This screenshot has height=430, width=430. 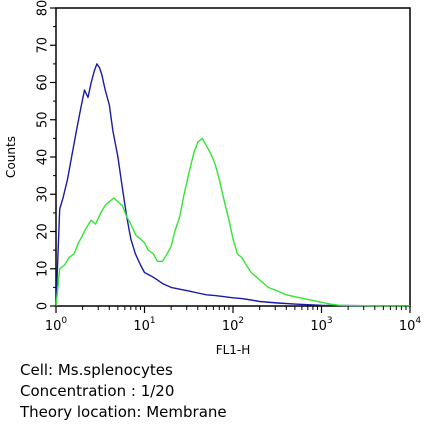 I want to click on caption-theory-location: Theory location: Membrane, so click(x=123, y=412).